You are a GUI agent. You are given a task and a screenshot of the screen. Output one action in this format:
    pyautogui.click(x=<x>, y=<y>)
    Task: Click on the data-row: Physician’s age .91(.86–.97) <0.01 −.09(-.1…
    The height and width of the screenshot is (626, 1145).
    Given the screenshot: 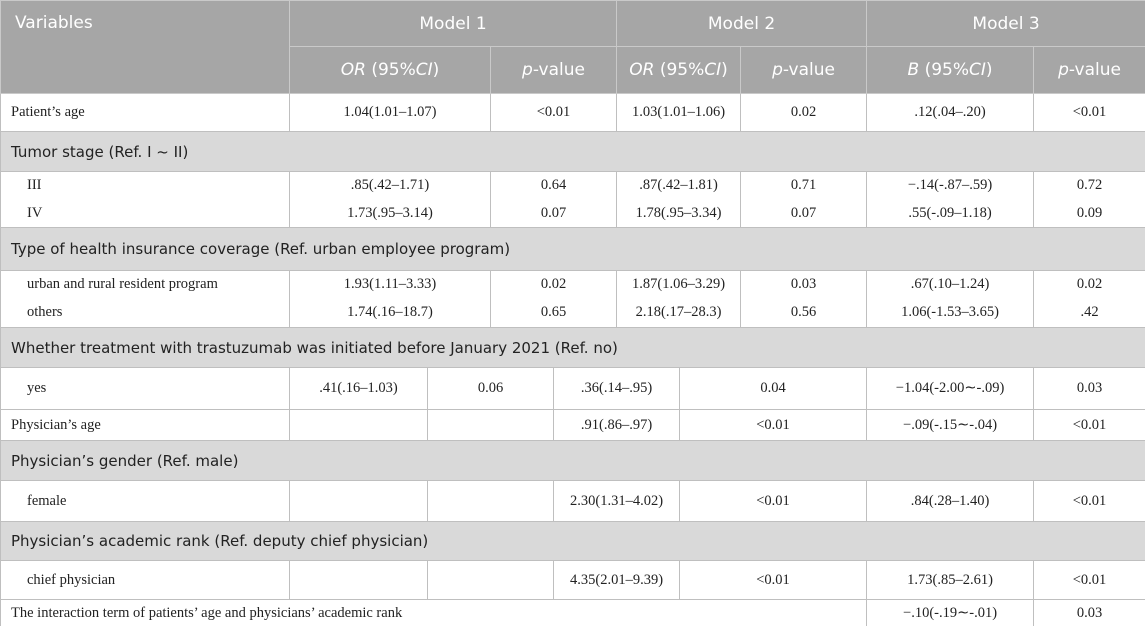 What is the action you would take?
    pyautogui.click(x=572, y=425)
    